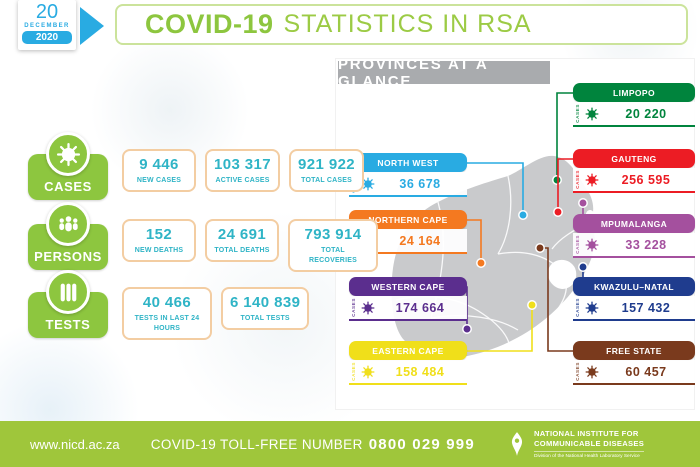  I want to click on nicd-name-line1: NATIONAL INSTITUTE FOR, so click(586, 434).